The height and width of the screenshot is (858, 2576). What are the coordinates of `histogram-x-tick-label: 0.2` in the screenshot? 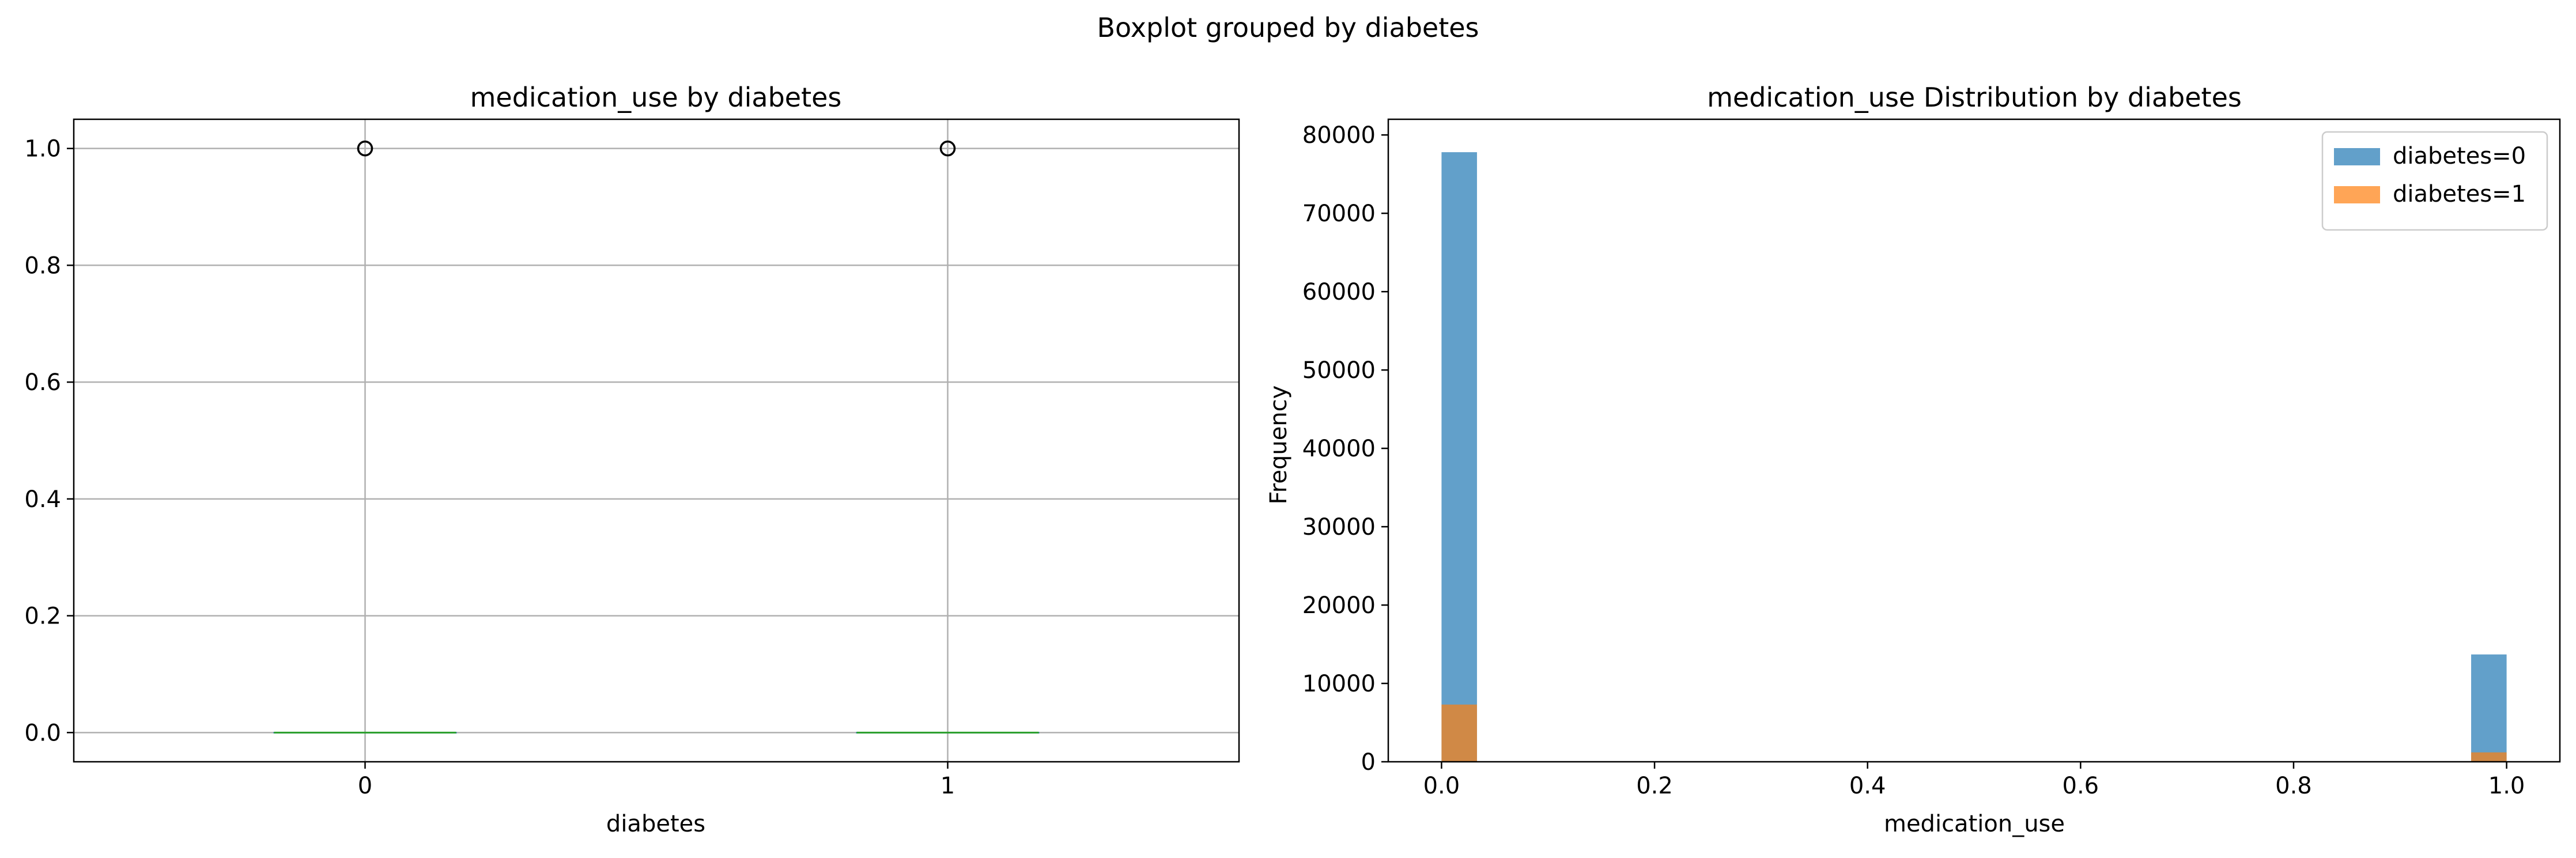 It's located at (1654, 786).